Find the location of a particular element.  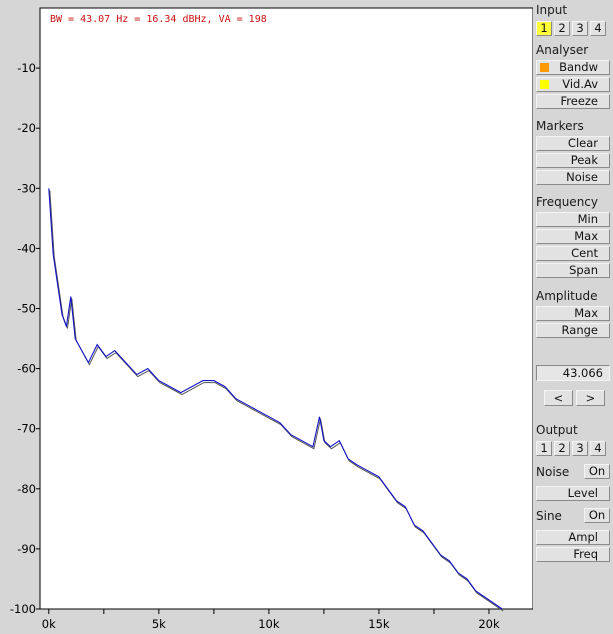

x-tick-label: 5k is located at coordinates (159, 624).